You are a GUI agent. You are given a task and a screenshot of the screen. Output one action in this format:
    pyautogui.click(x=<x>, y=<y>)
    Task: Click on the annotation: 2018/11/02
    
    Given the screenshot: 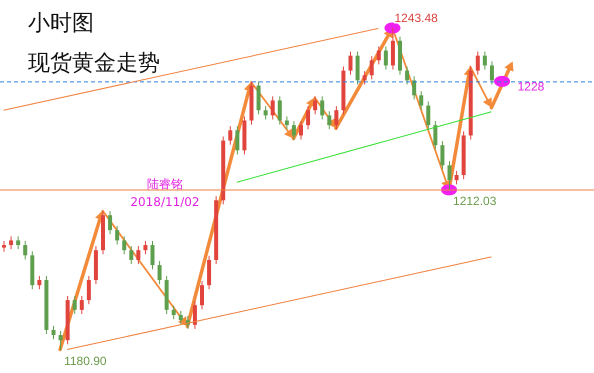 What is the action you would take?
    pyautogui.click(x=165, y=202)
    